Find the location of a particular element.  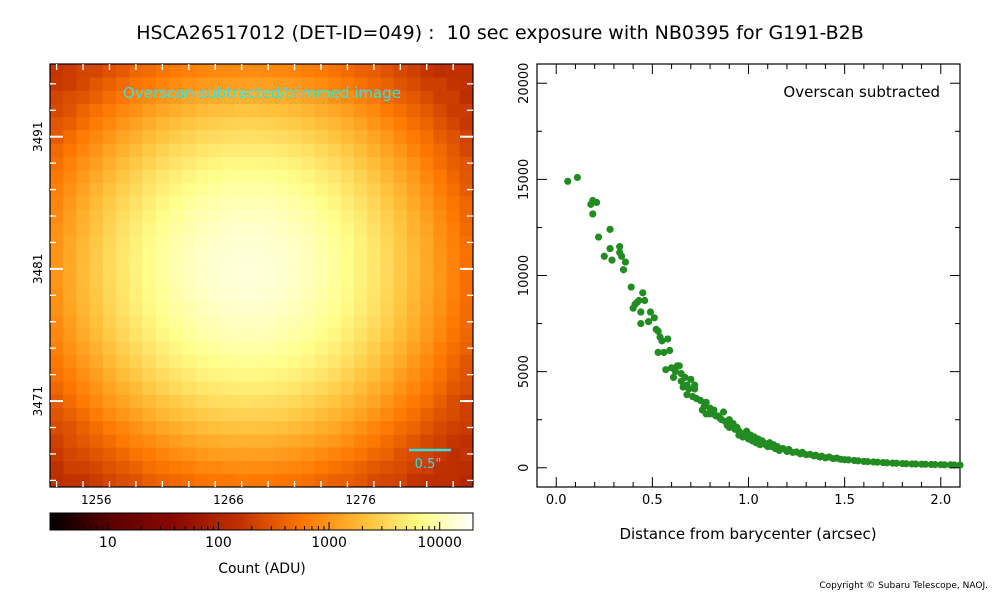

colorbar-gradient is located at coordinates (261, 521).